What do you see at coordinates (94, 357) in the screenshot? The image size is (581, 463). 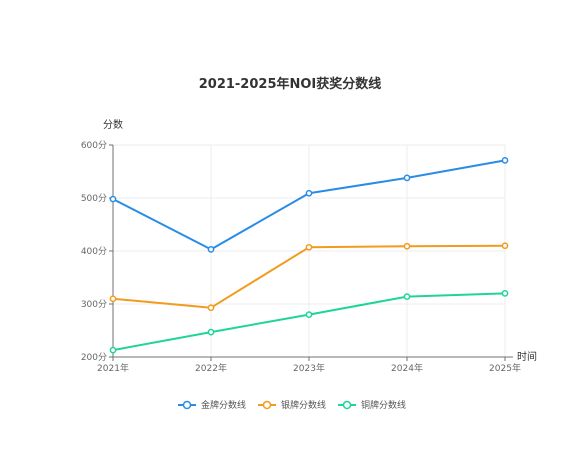 I see `y-tick-label: 200分` at bounding box center [94, 357].